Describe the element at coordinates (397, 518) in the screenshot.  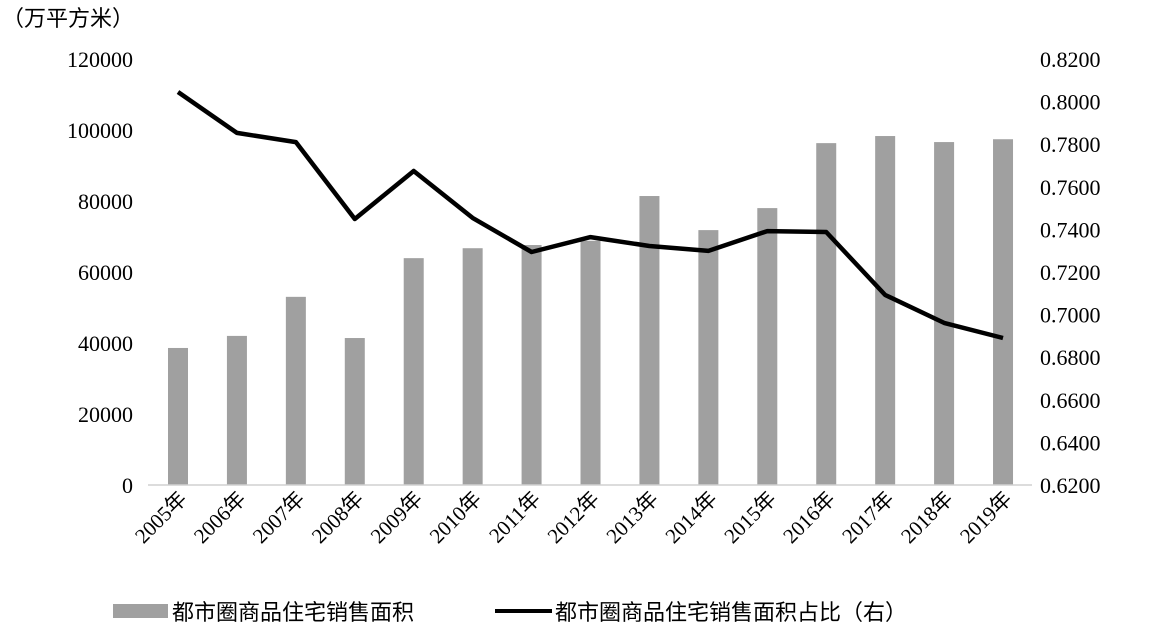
I see `x-tick-label: 2009年` at that location.